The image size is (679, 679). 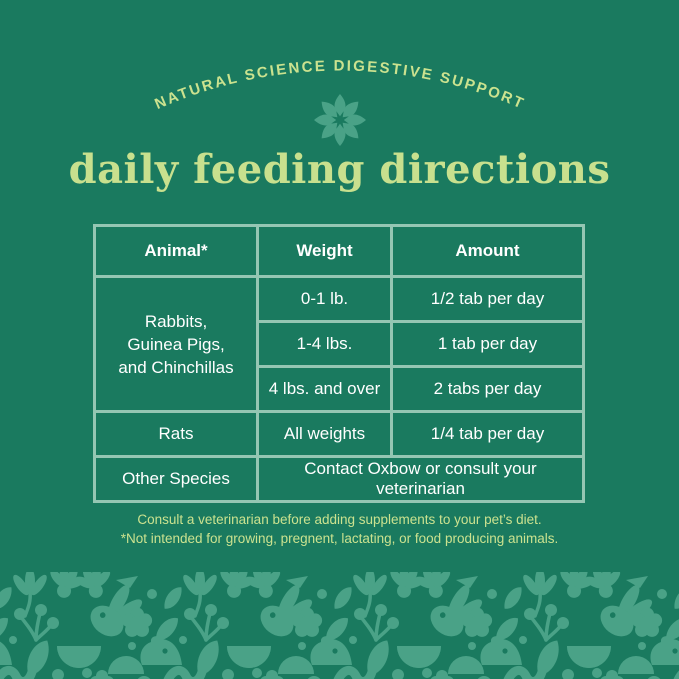 What do you see at coordinates (324, 344) in the screenshot?
I see `cell-weight-1-4: 1-4 lbs.` at bounding box center [324, 344].